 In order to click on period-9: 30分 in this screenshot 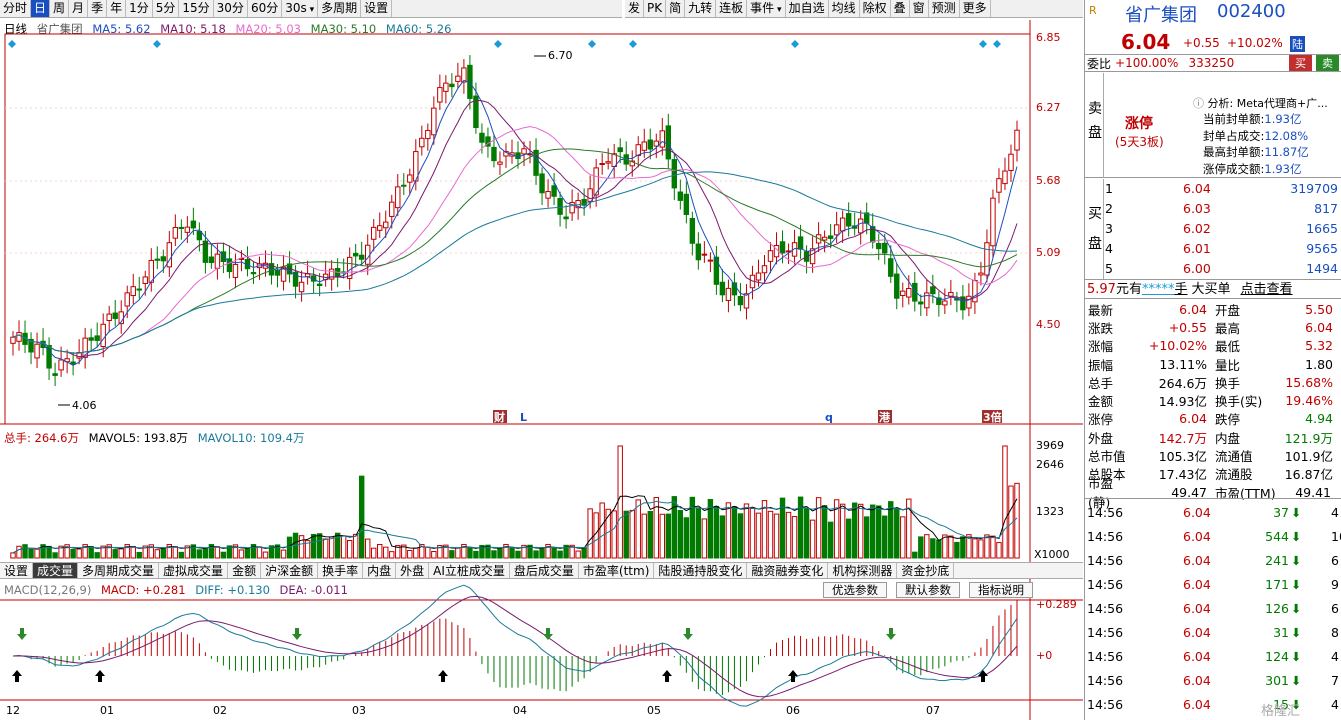, I will do `click(231, 8)`.